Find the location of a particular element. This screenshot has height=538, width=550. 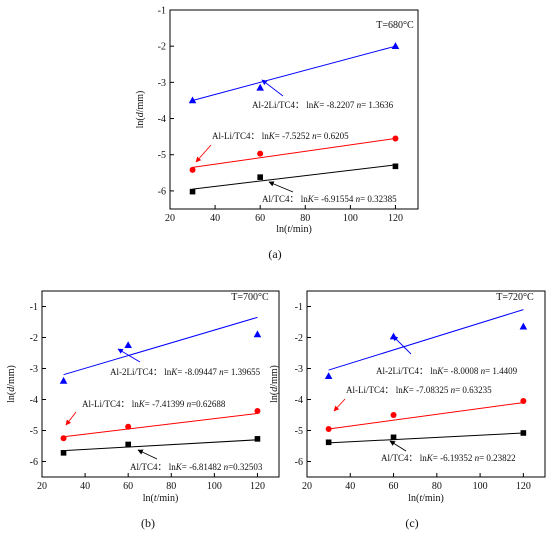

annotation-part: Al-Li/TC4： ln is located at coordinates (374, 390).